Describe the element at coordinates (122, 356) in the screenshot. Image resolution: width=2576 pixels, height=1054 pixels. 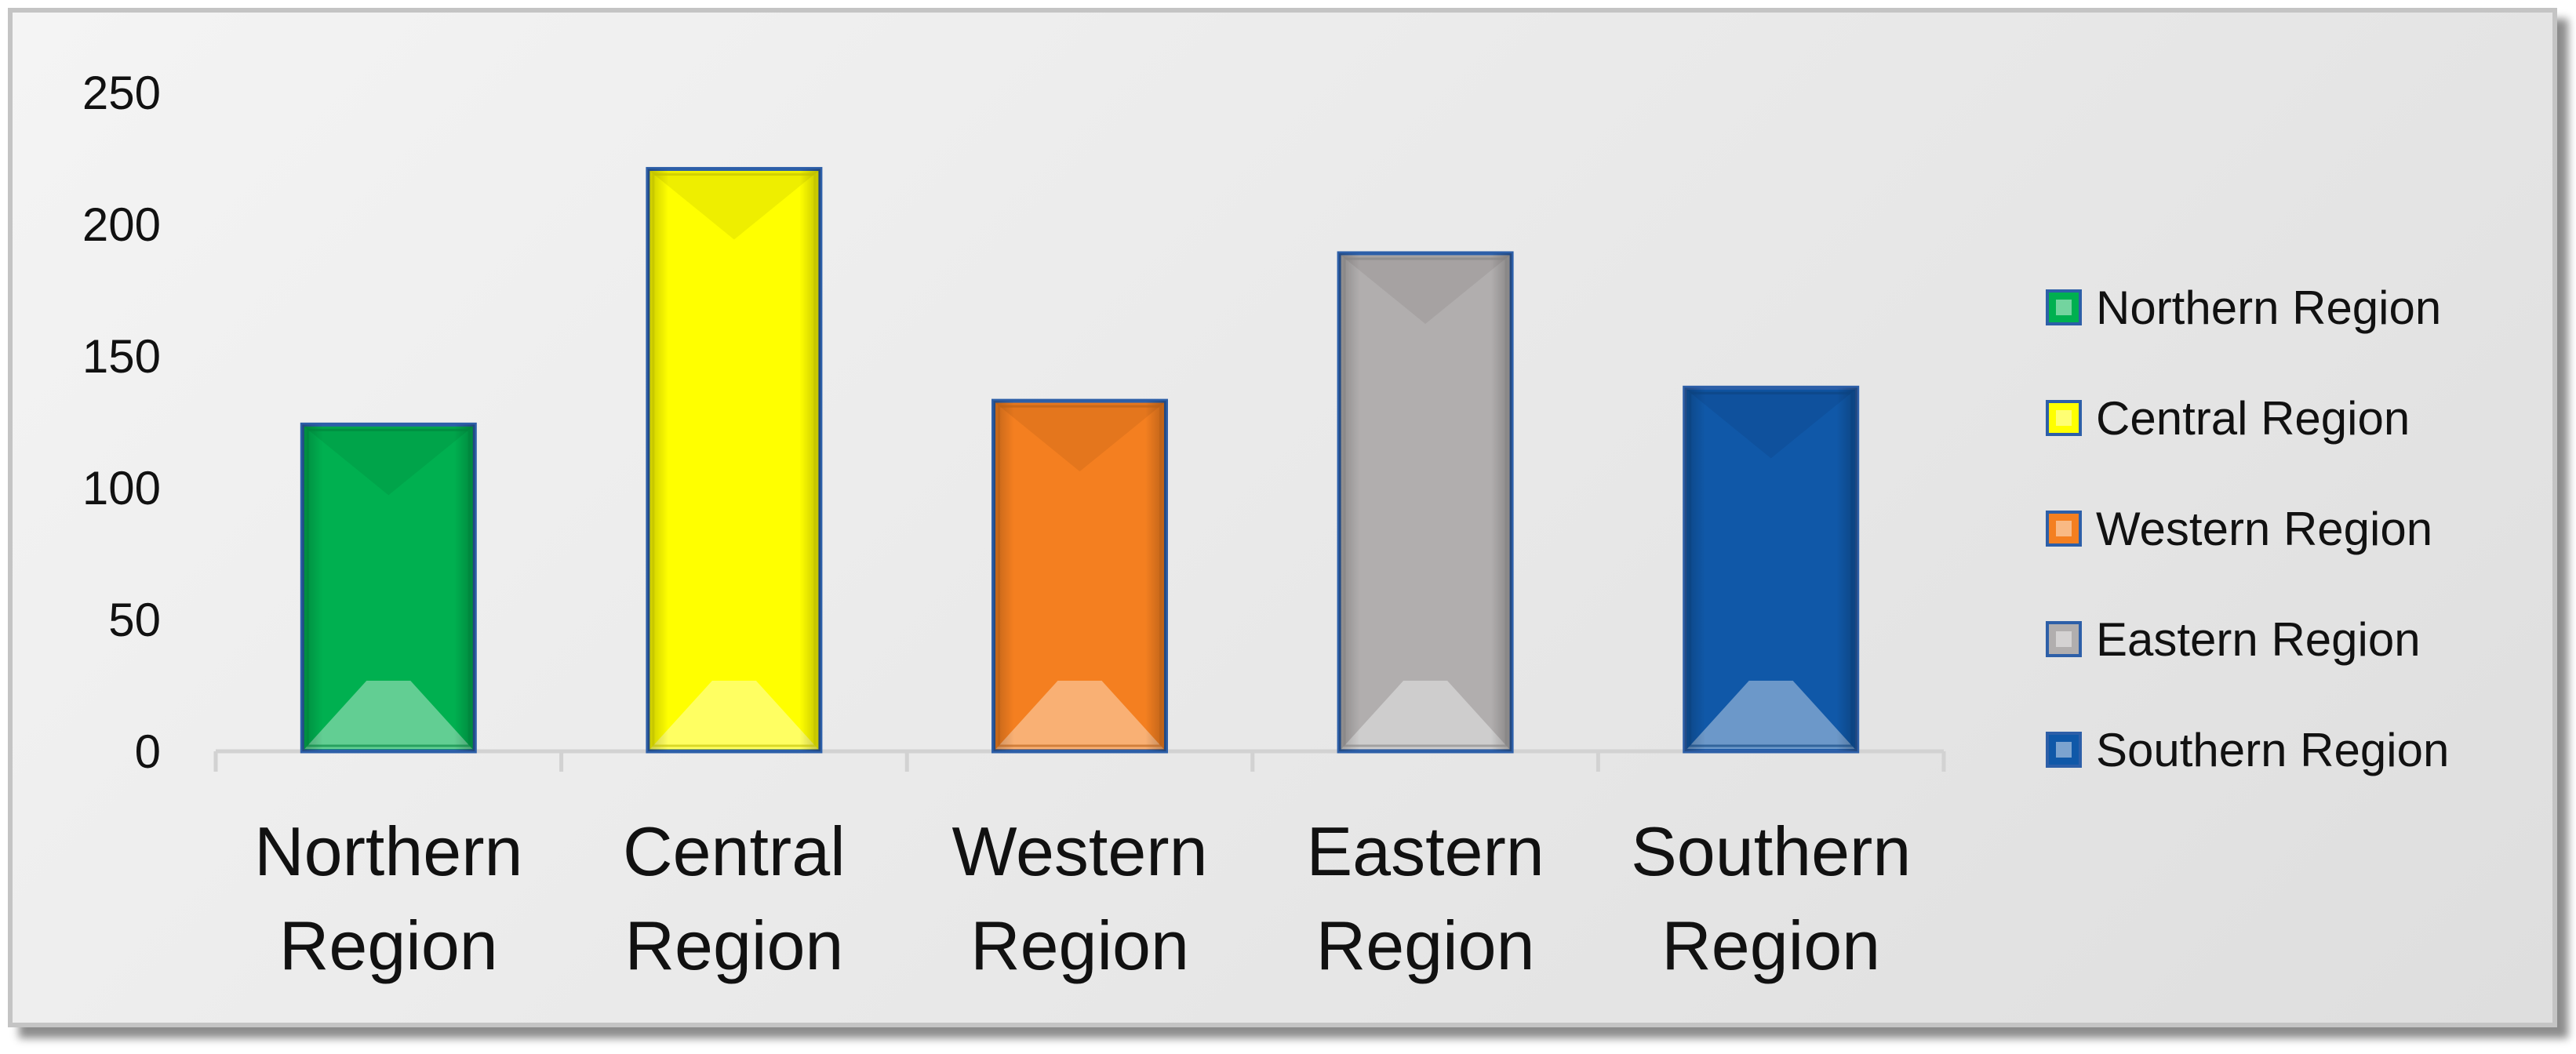
I see `y-tick-label: 150` at that location.